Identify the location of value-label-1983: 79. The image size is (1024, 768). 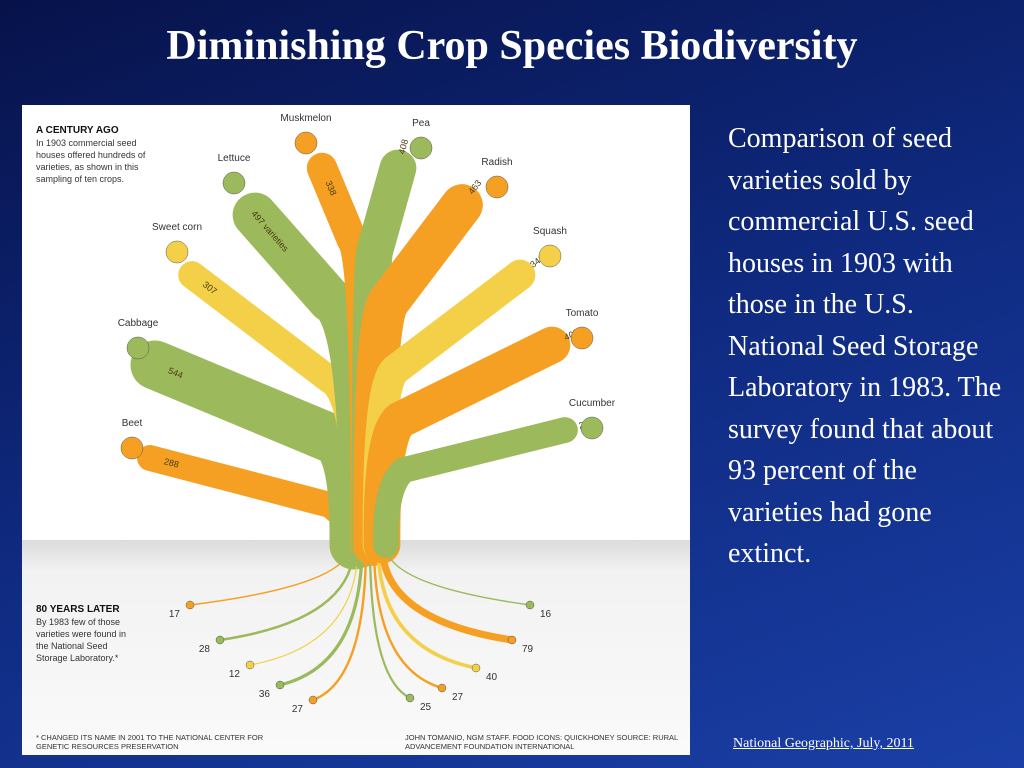
(528, 649).